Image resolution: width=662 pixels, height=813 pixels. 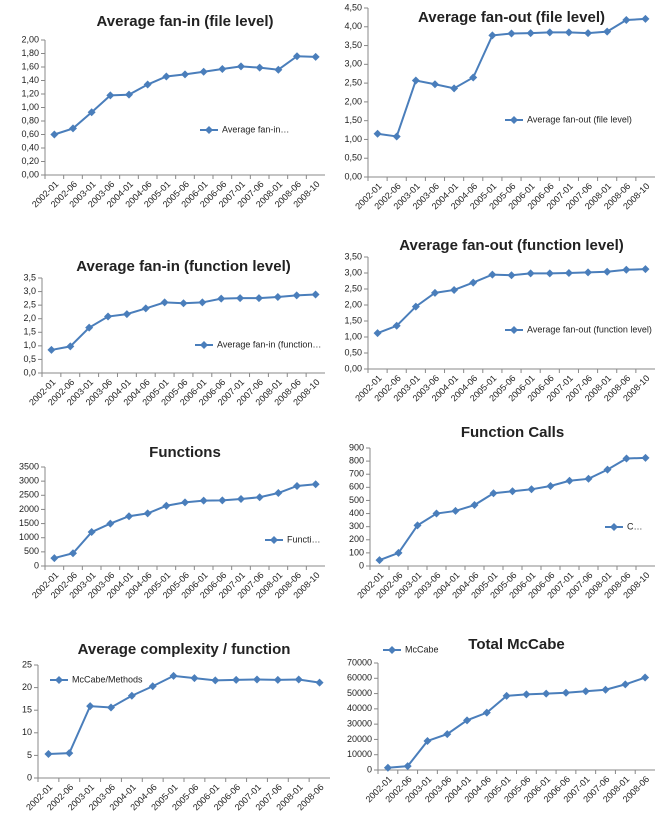 I want to click on y-tick-label: 1,00, so click(x=30, y=107).